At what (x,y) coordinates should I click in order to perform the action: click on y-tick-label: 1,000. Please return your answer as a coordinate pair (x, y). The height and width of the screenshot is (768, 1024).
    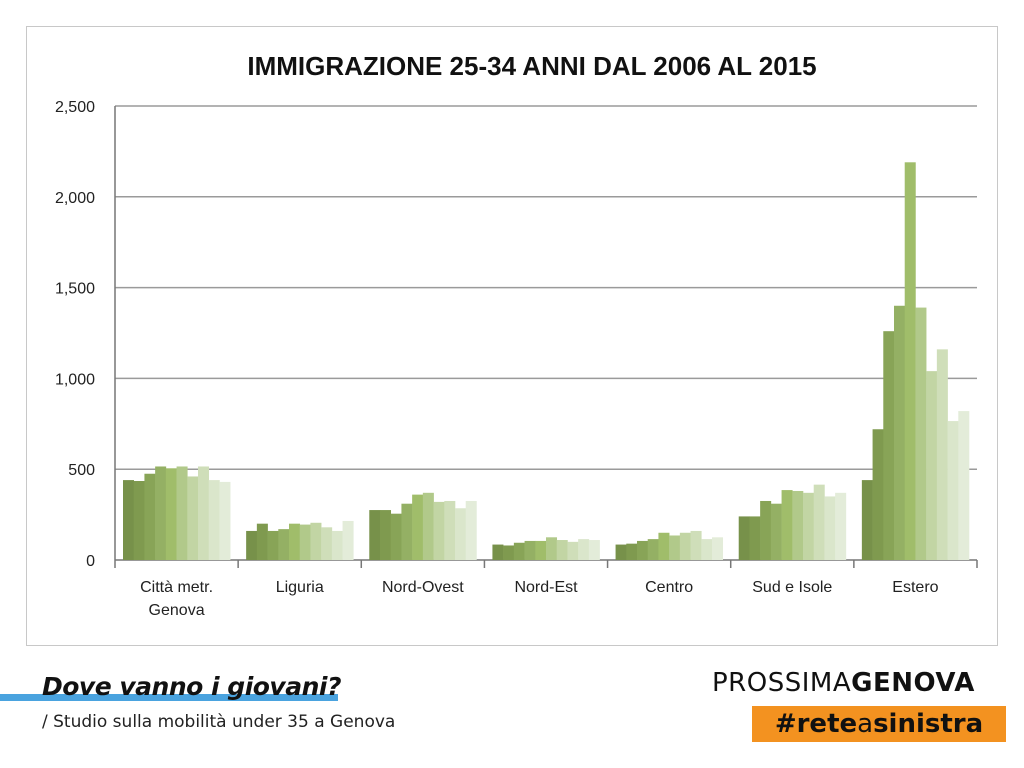
    Looking at the image, I should click on (75, 379).